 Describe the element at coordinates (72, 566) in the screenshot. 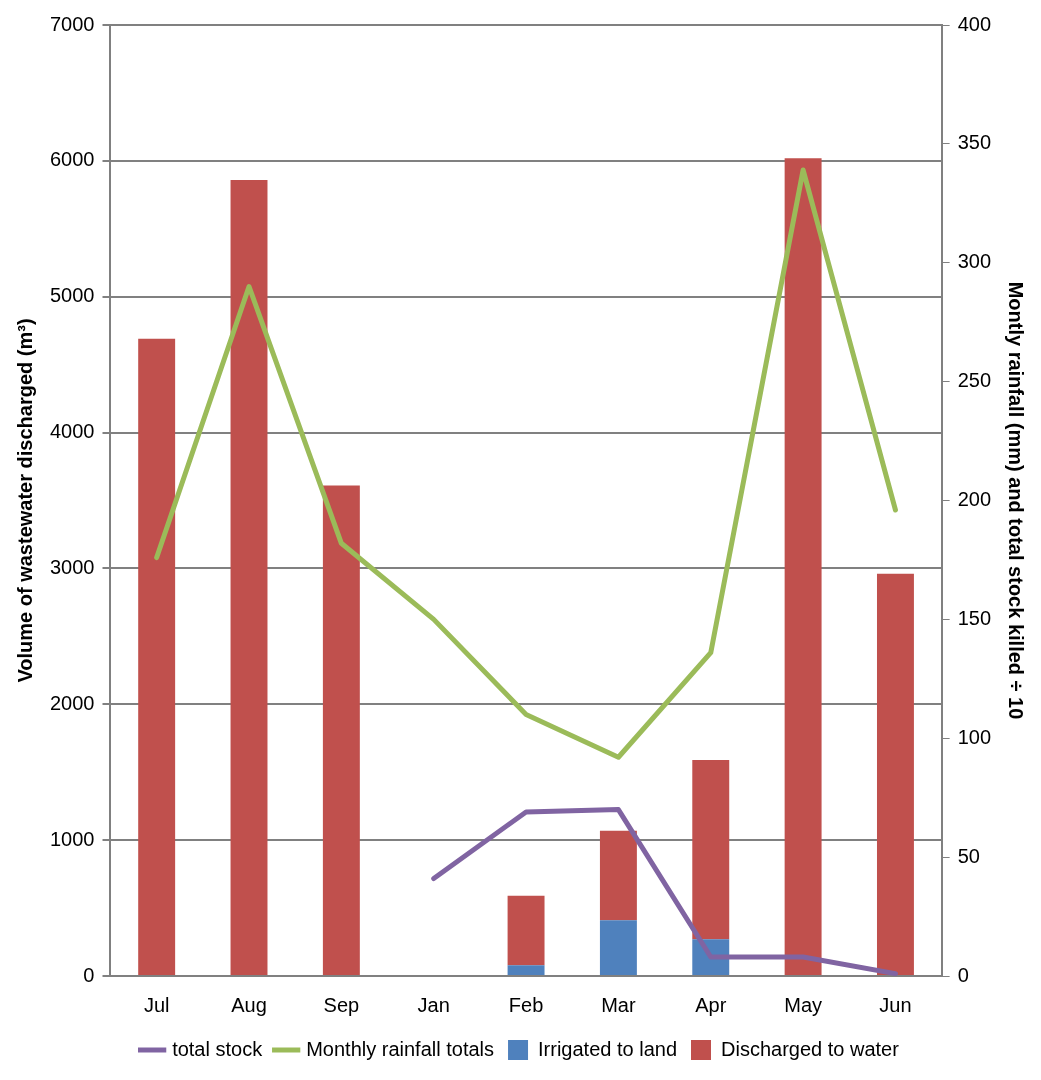

I see `y-tick-label: 3000` at that location.